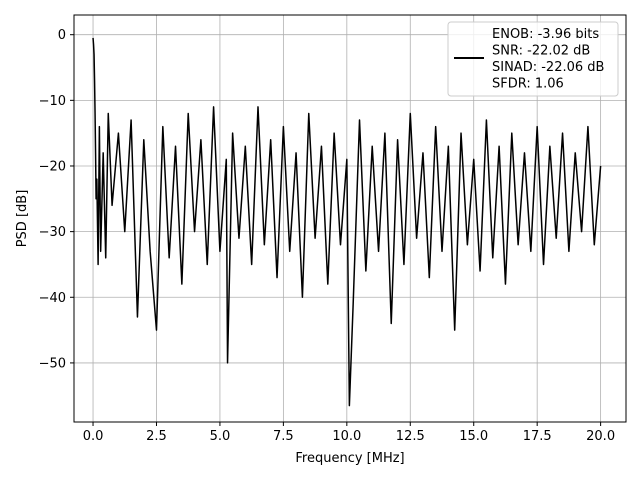 This screenshot has height=480, width=640. What do you see at coordinates (537, 436) in the screenshot?
I see `x-tick-label: 17.5` at bounding box center [537, 436].